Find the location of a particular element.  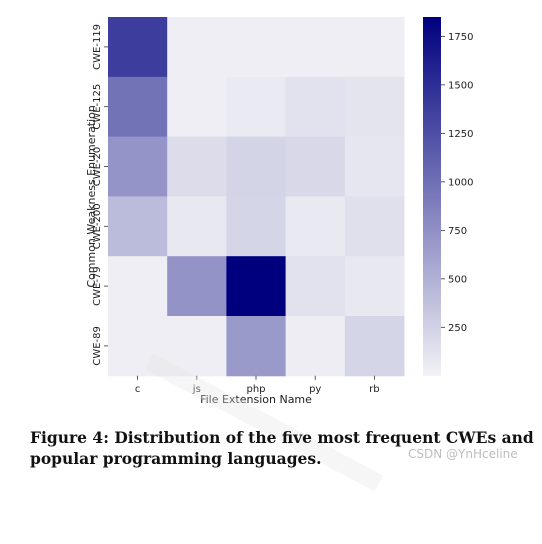

heatmap-cell-CWE-89-c is located at coordinates (138, 346).